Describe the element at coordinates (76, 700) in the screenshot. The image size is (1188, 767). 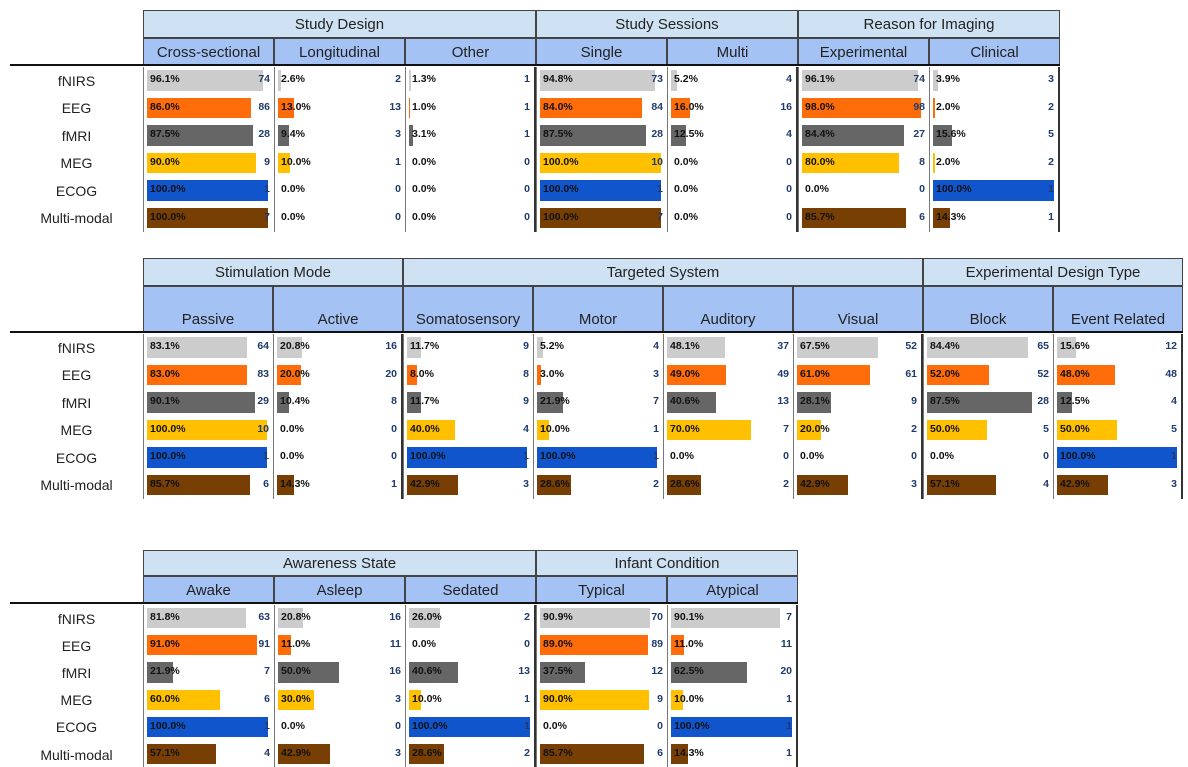
I see `row-label: MEG` at that location.